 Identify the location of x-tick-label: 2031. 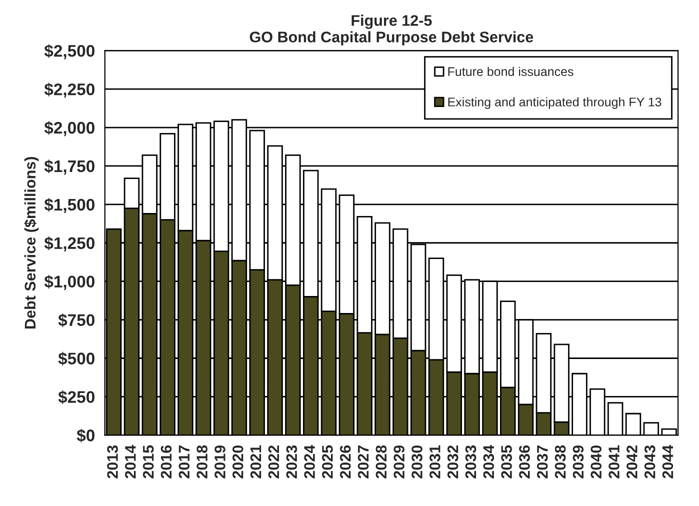
(435, 461).